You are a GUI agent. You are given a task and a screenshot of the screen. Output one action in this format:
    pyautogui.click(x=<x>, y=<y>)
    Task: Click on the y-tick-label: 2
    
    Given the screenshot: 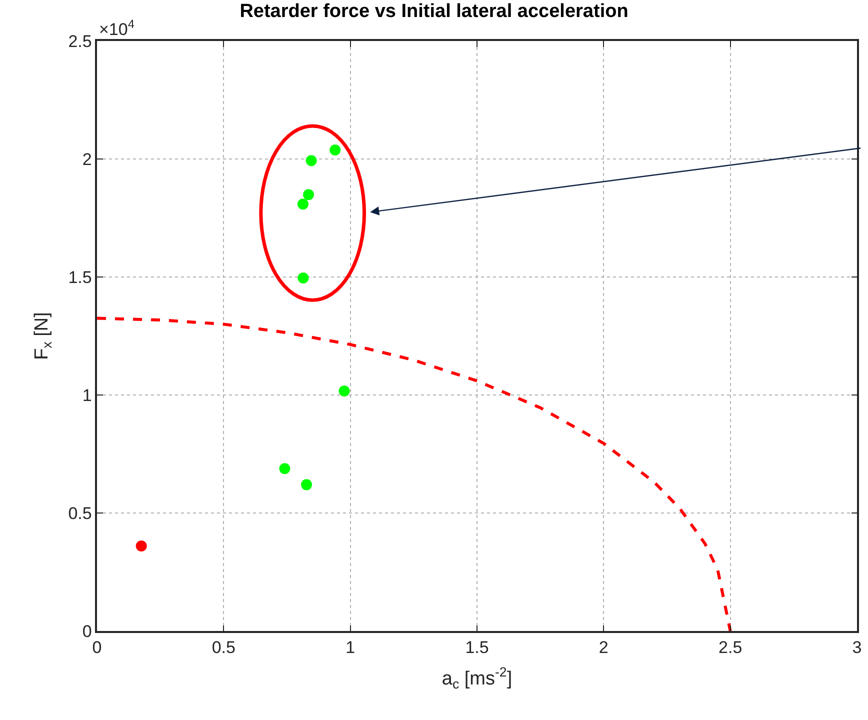 What is the action you would take?
    pyautogui.click(x=87, y=159)
    